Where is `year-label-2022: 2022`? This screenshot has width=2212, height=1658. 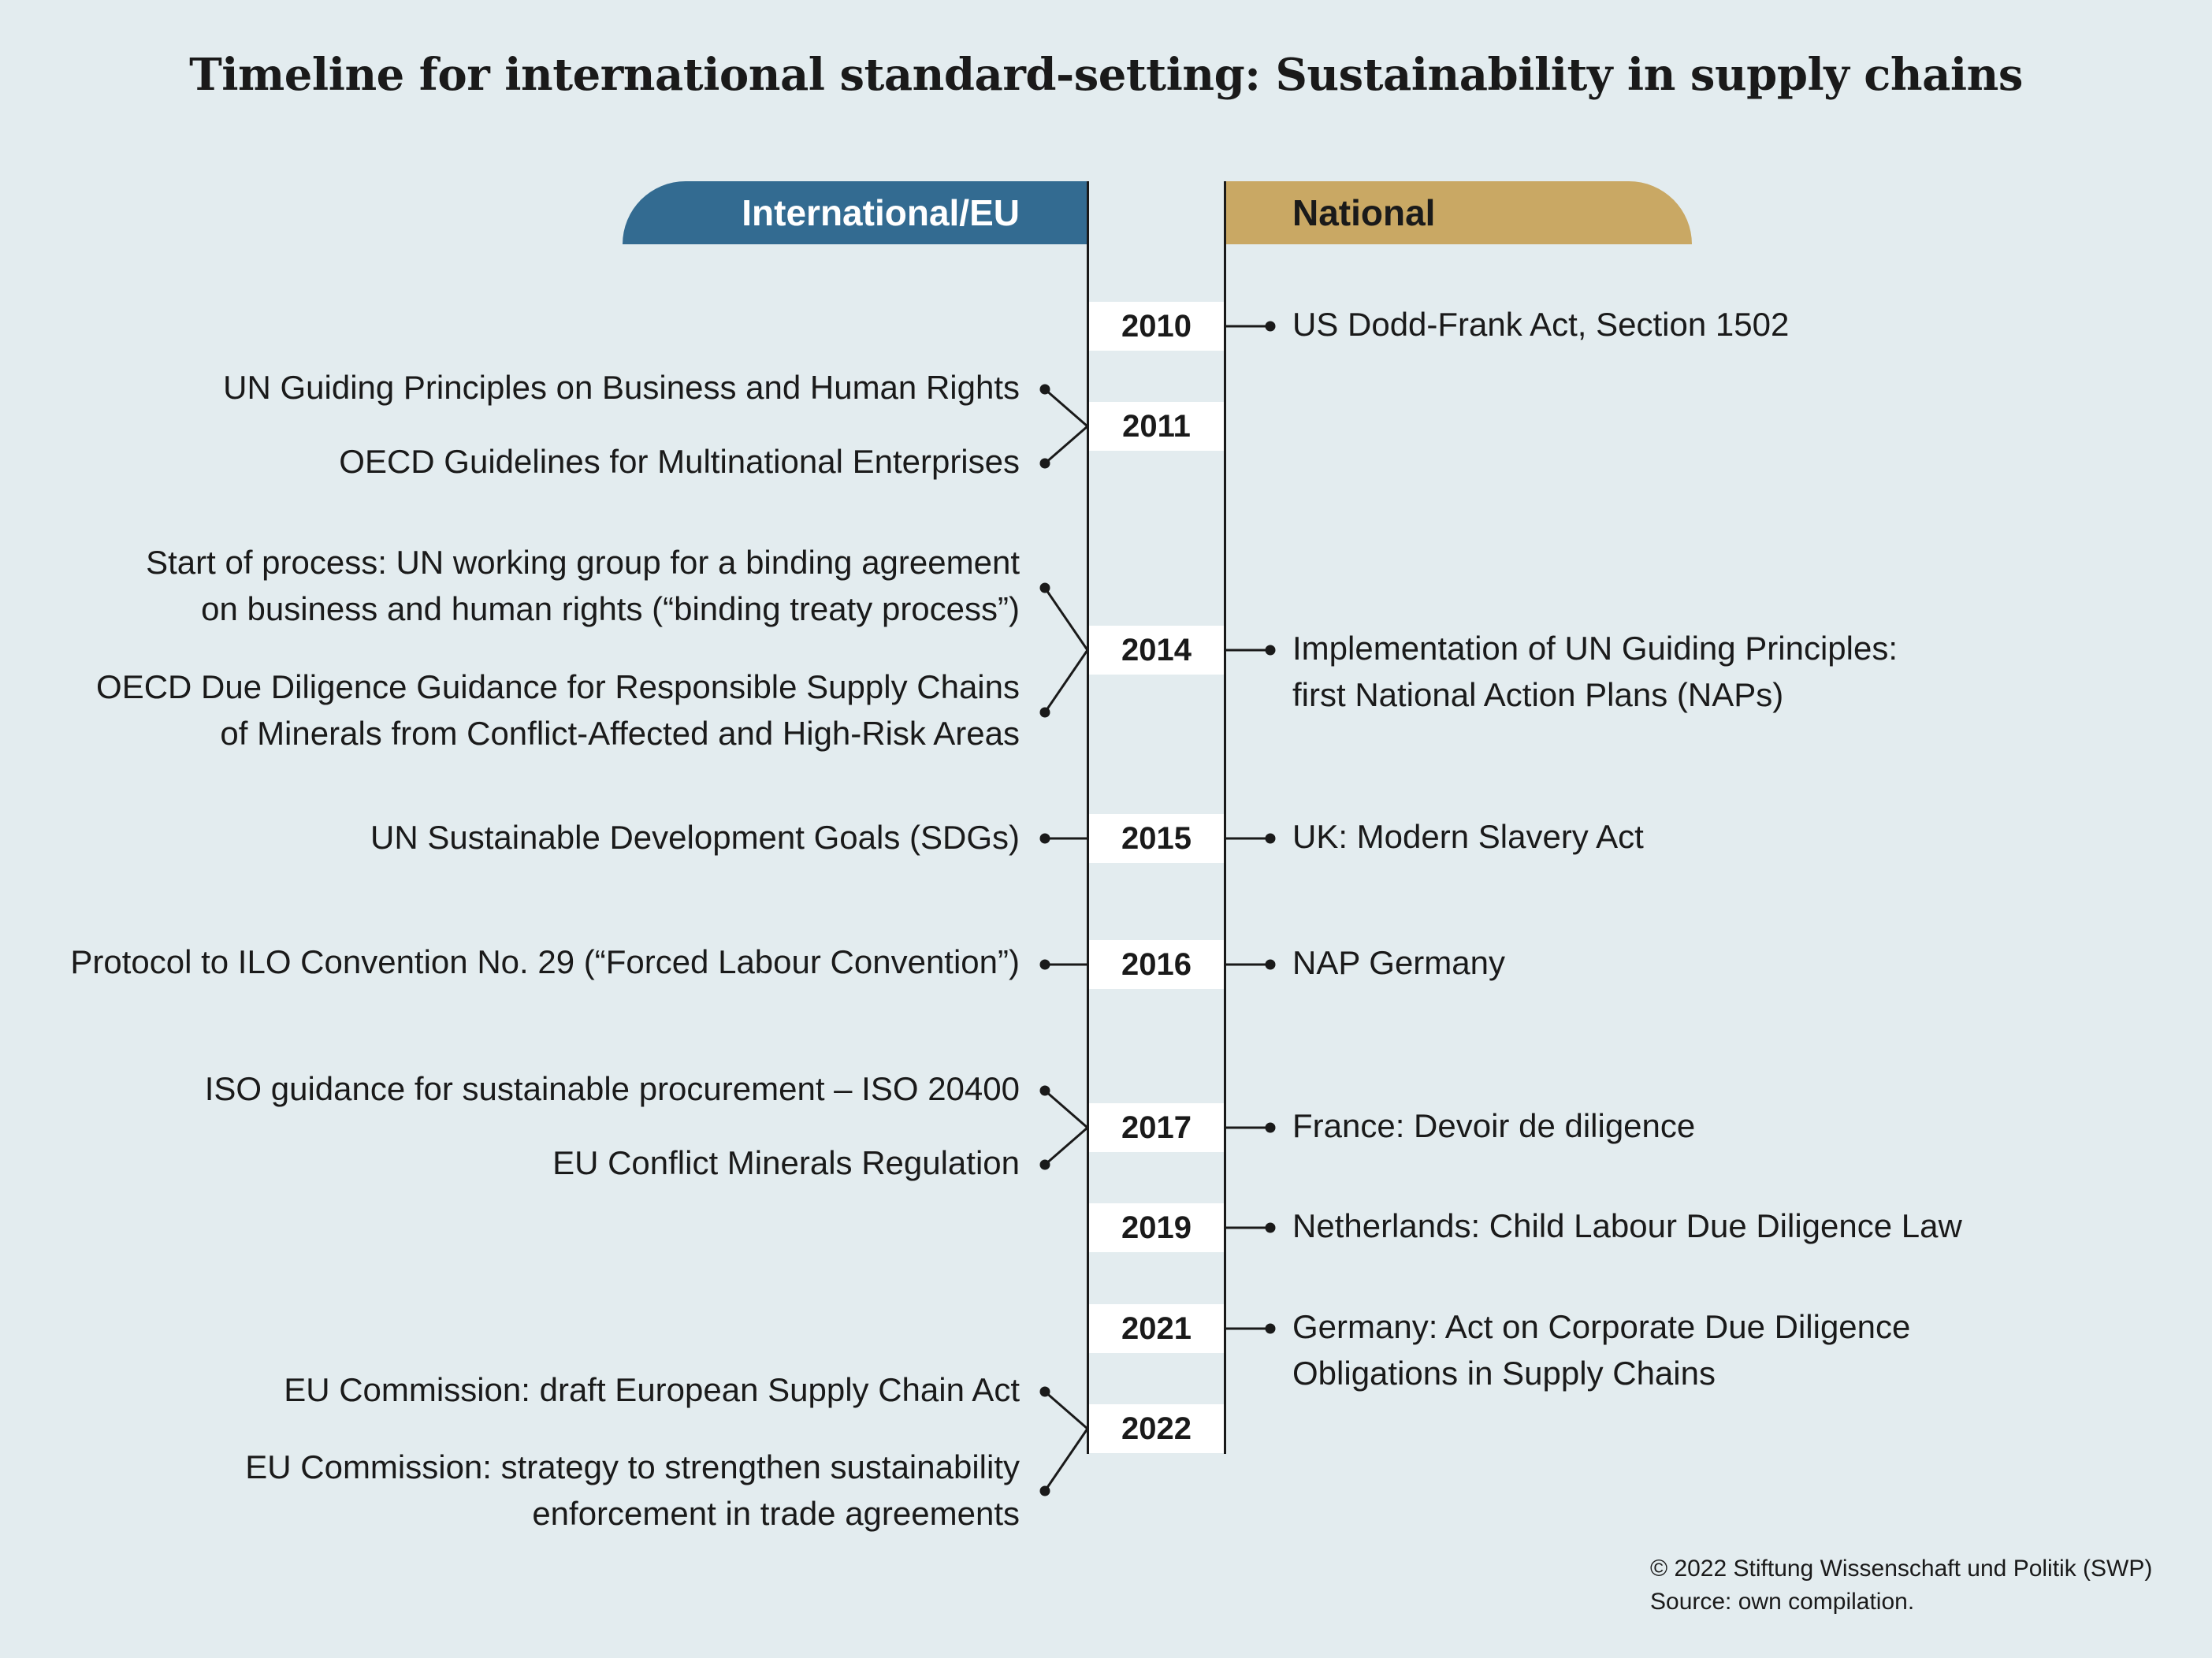 year-label-2022: 2022 is located at coordinates (1156, 1428).